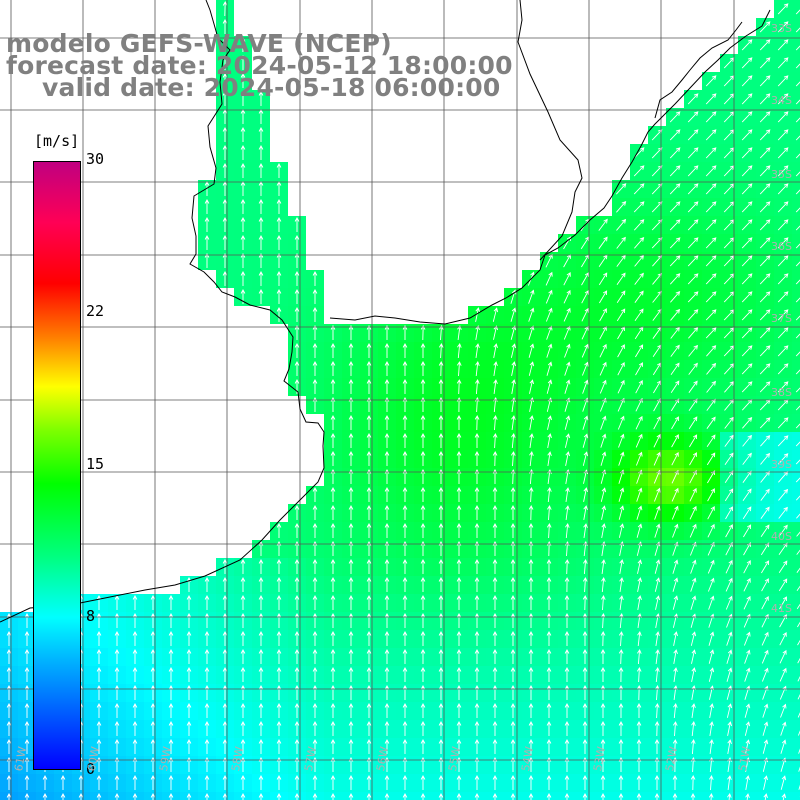 Image resolution: width=800 pixels, height=800 pixels. What do you see at coordinates (95, 464) in the screenshot?
I see `colorbar-tick-15: 15` at bounding box center [95, 464].